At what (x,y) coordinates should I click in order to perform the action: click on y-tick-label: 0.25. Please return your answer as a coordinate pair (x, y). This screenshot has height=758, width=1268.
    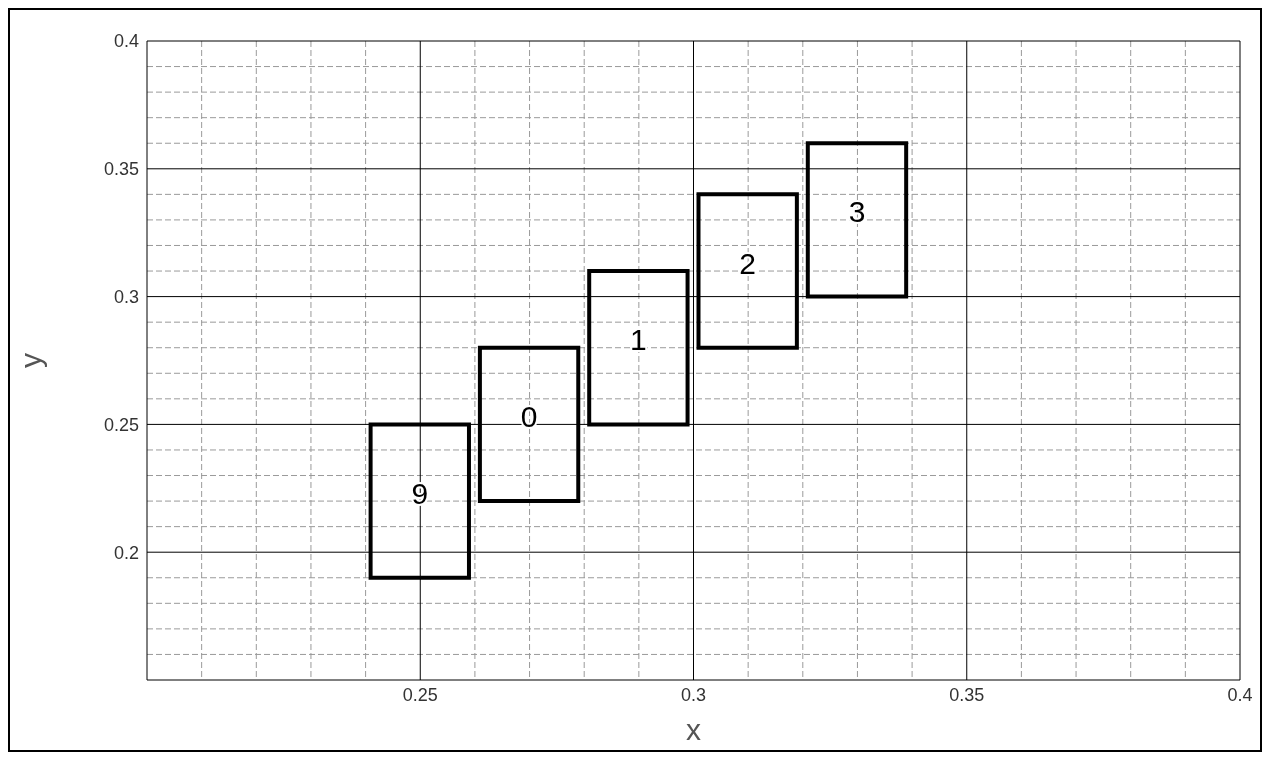
    Looking at the image, I should click on (121, 424).